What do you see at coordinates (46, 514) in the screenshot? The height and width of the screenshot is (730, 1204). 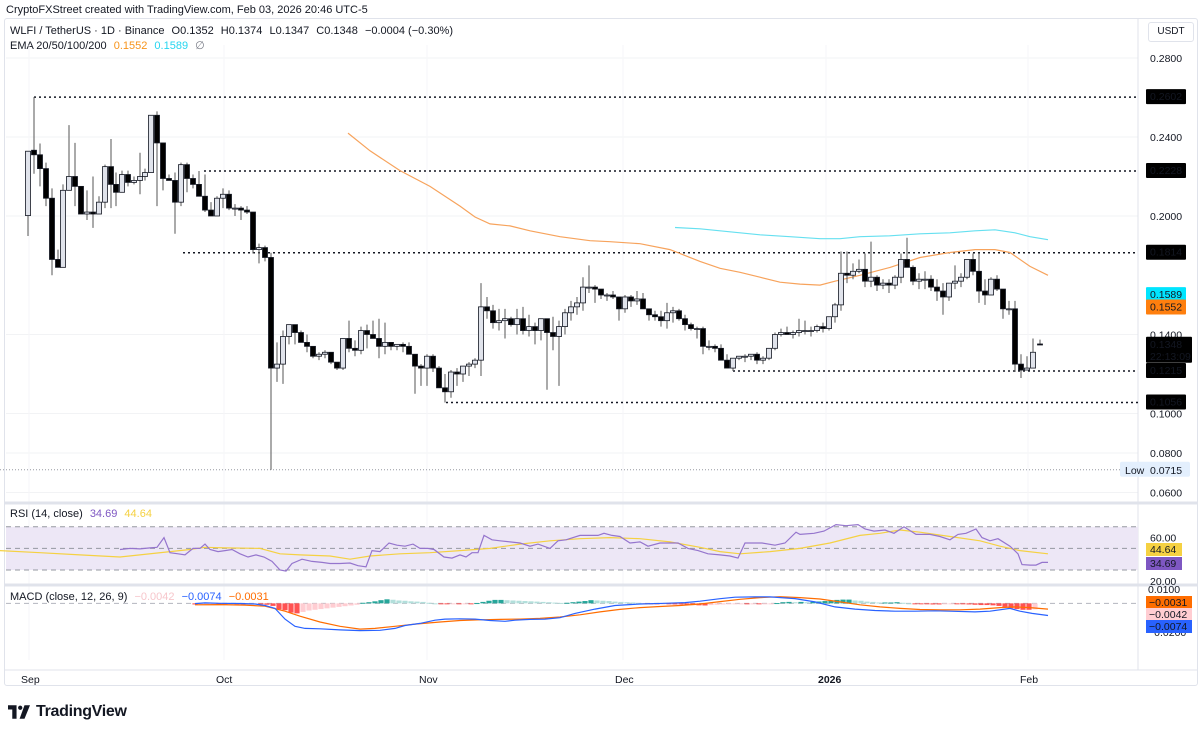 I see `rsi-label: RSI (14, close)` at bounding box center [46, 514].